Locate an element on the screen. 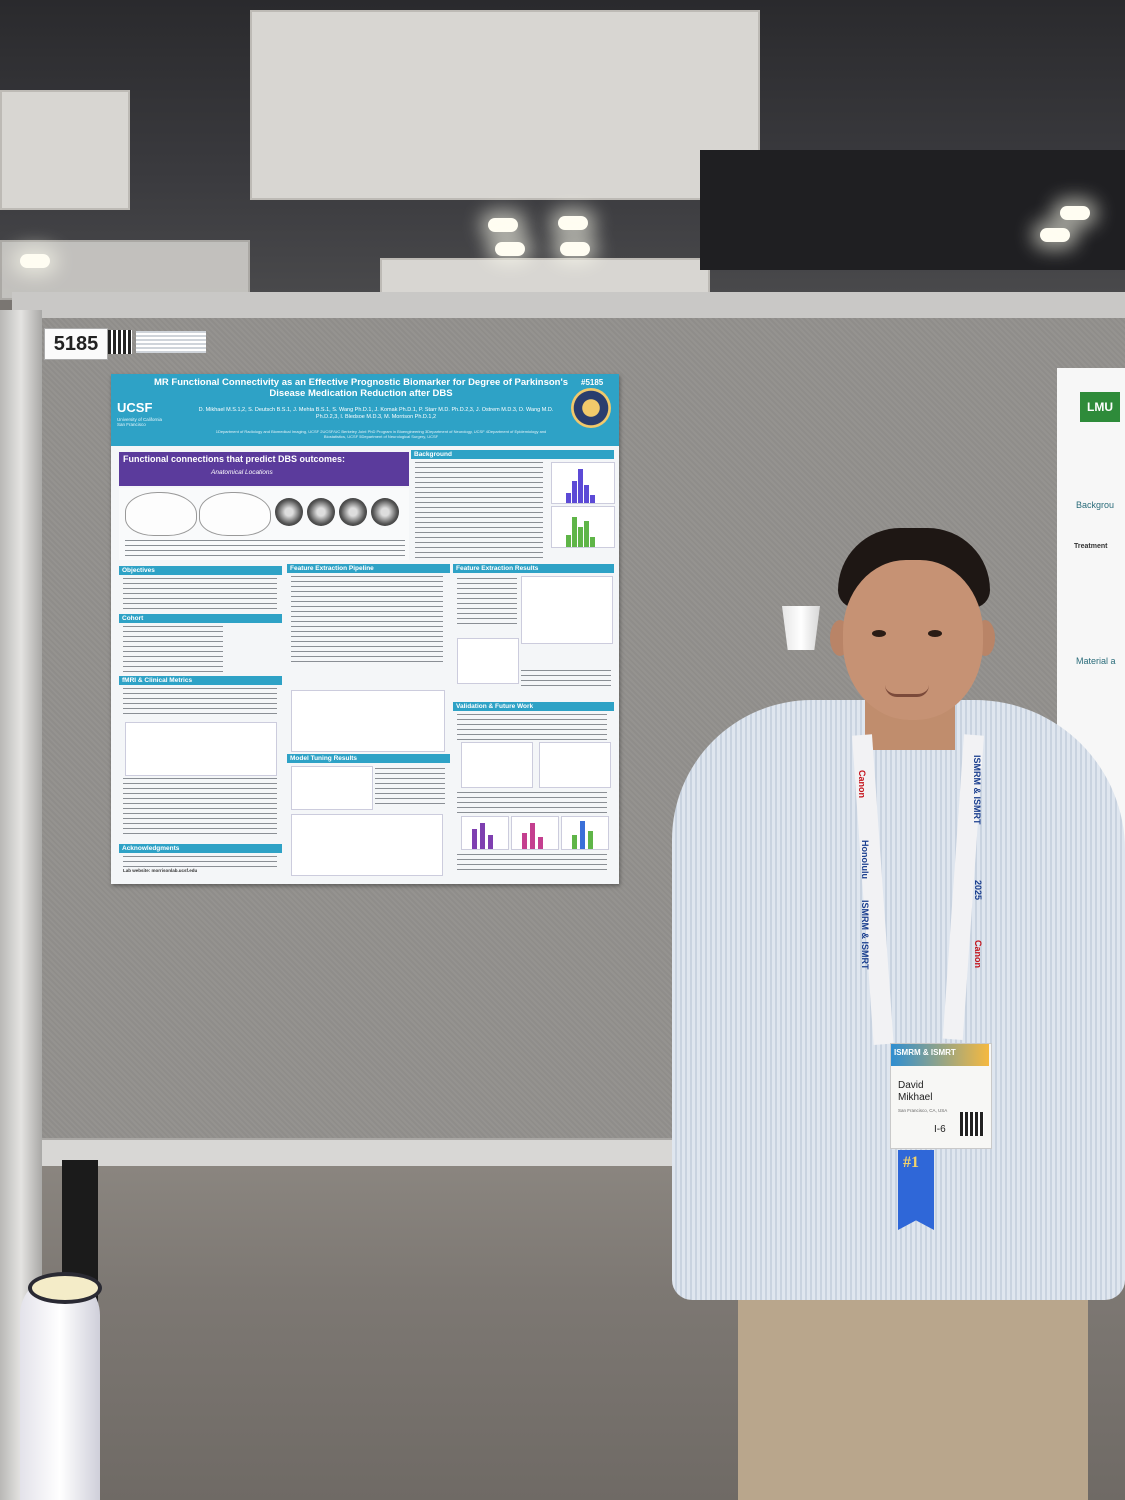 This screenshot has width=1125, height=1500. section-acknowledgments: Acknowledgments is located at coordinates (200, 848).